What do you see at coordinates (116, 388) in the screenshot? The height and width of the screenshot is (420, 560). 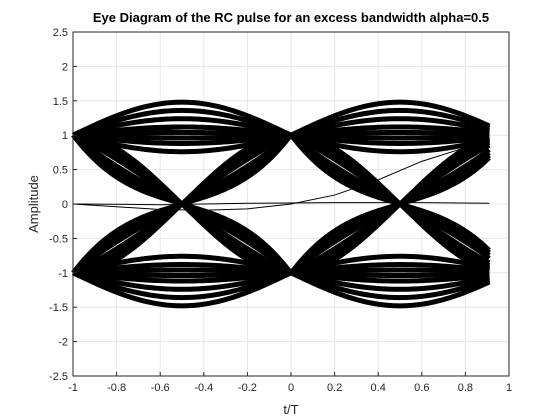 I see `x-tick-label: -0.8` at bounding box center [116, 388].